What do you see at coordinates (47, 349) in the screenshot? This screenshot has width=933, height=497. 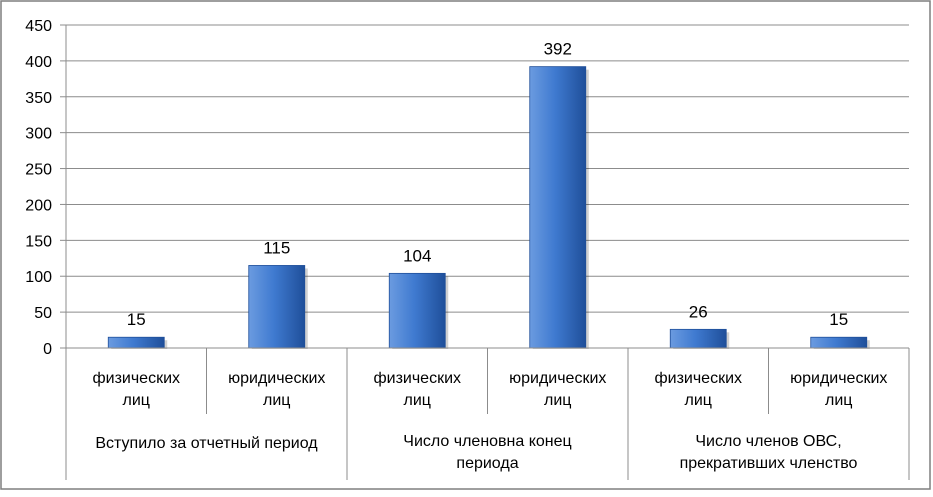 I see `y-tick-label: 0` at bounding box center [47, 349].